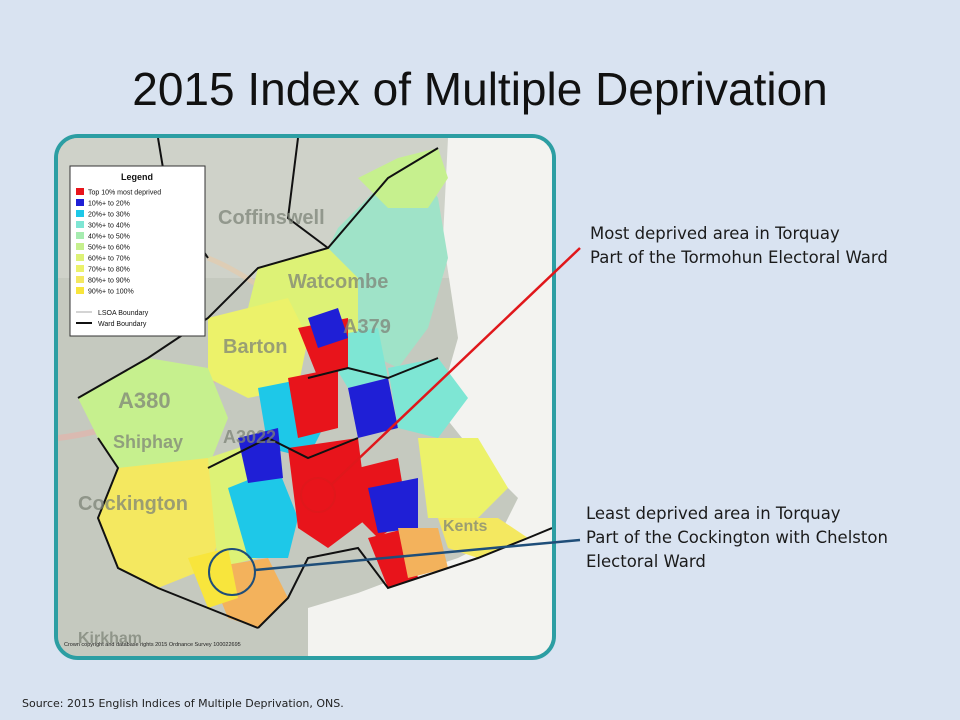 Image resolution: width=960 pixels, height=720 pixels. I want to click on legend-title: Legend, so click(137, 177).